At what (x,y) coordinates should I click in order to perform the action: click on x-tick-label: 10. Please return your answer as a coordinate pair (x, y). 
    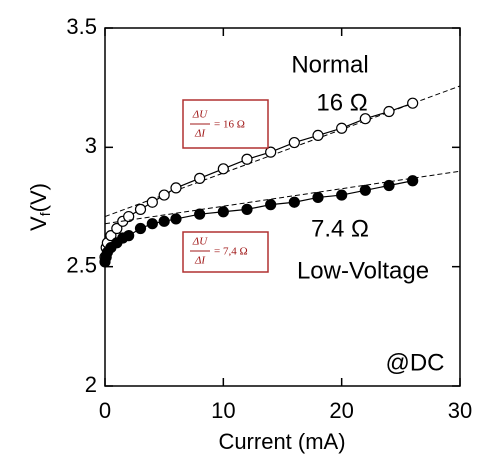
    Looking at the image, I should click on (223, 410).